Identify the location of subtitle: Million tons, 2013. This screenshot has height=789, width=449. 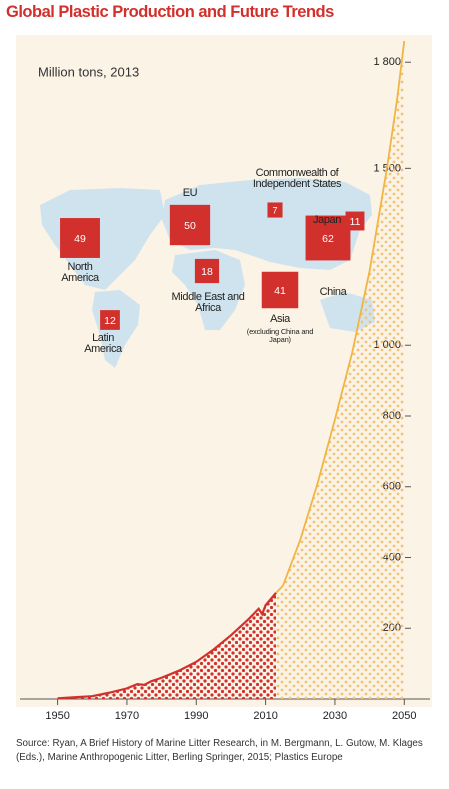
(88, 71).